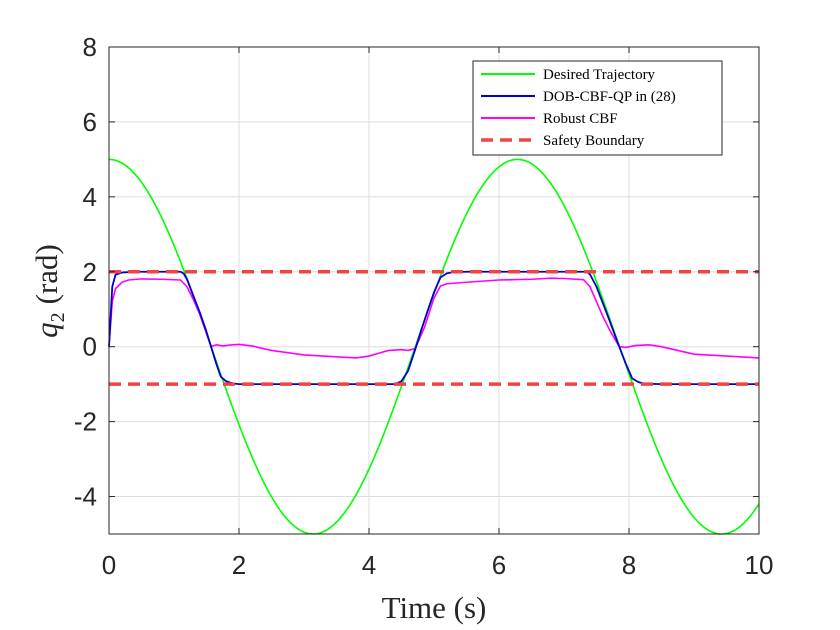 The height and width of the screenshot is (630, 840). What do you see at coordinates (90, 347) in the screenshot?
I see `y-tick-label: 0` at bounding box center [90, 347].